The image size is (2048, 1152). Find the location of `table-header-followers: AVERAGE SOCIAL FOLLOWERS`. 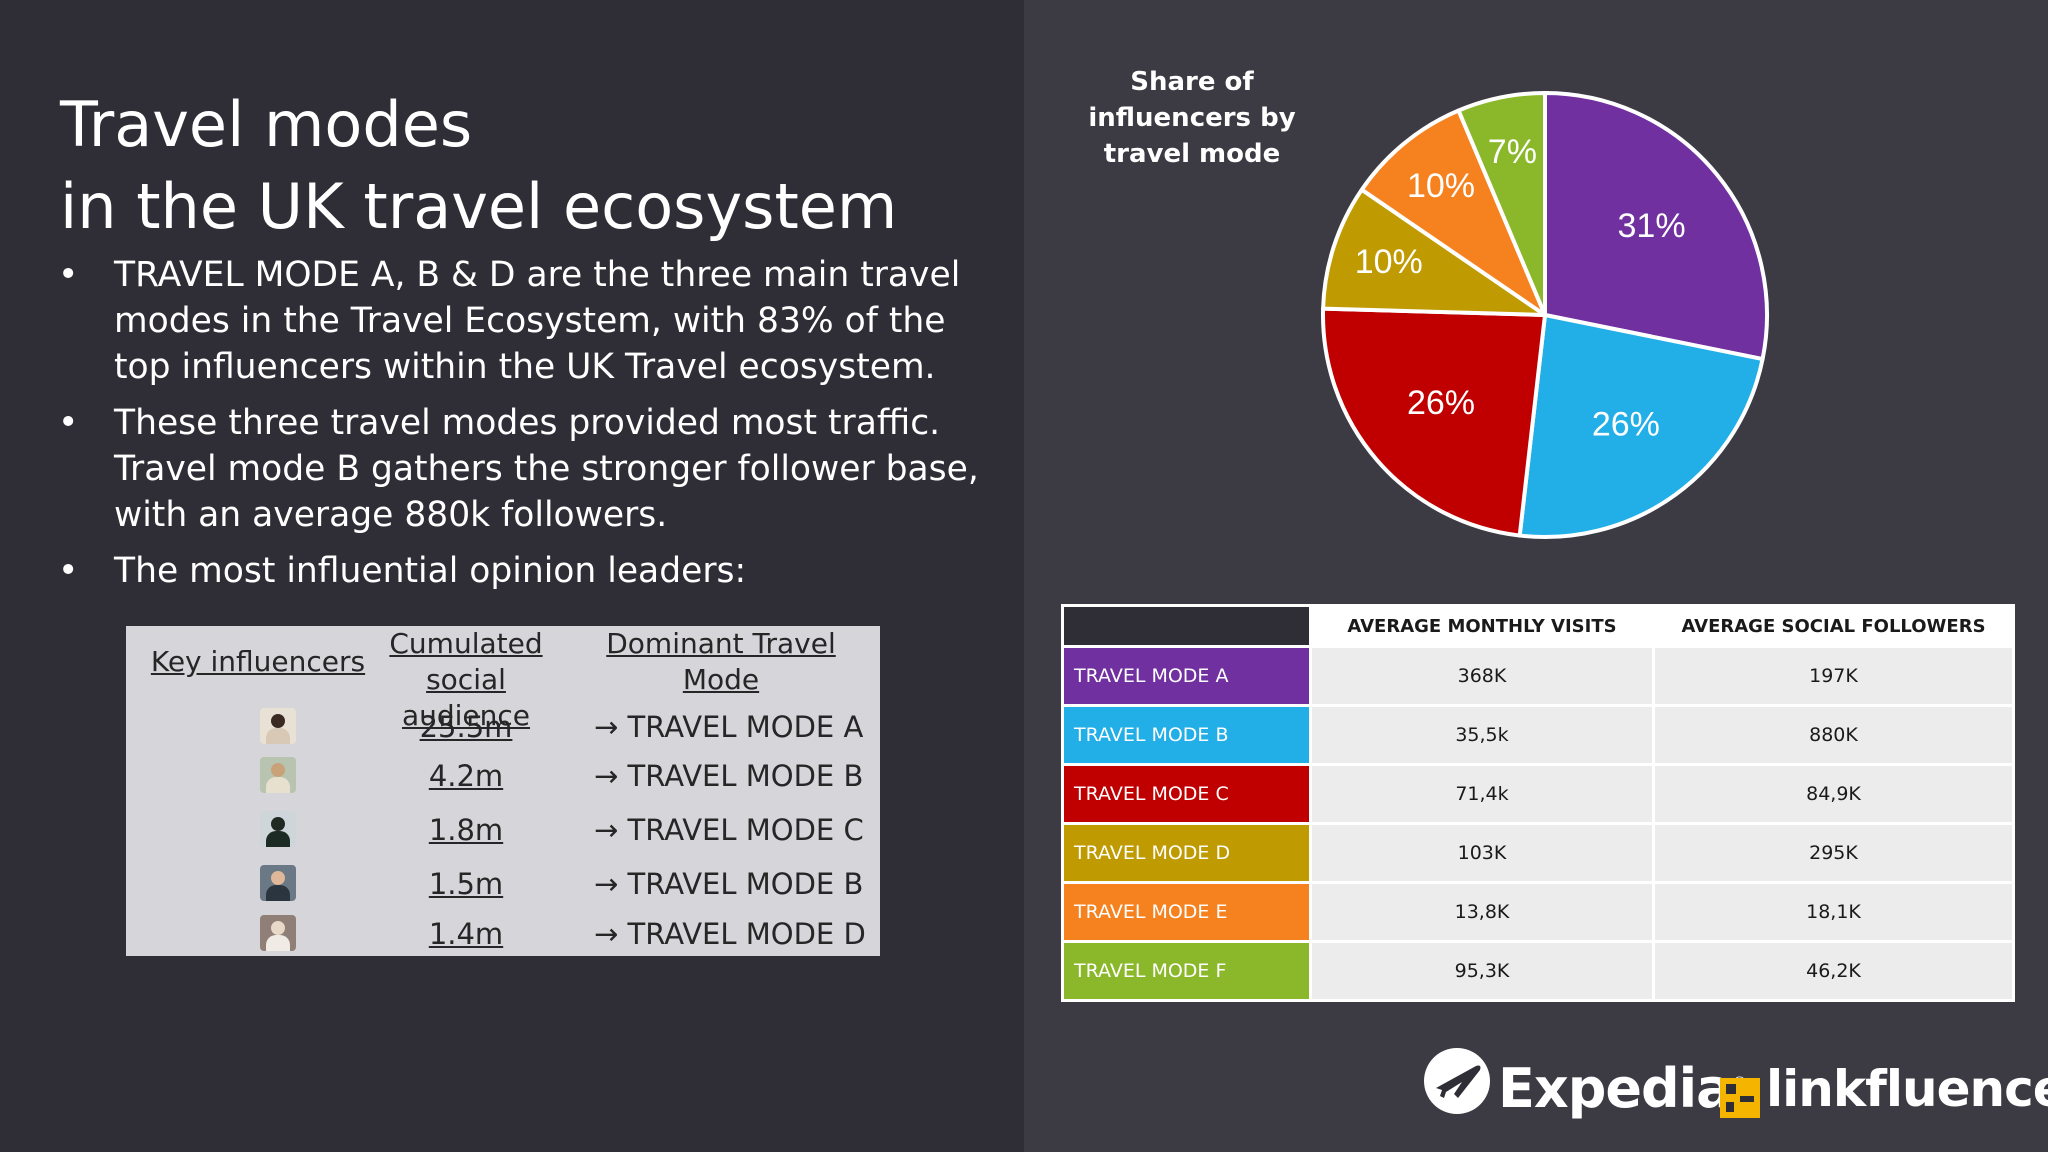

table-header-followers: AVERAGE SOCIAL FOLLOWERS is located at coordinates (1833, 626).